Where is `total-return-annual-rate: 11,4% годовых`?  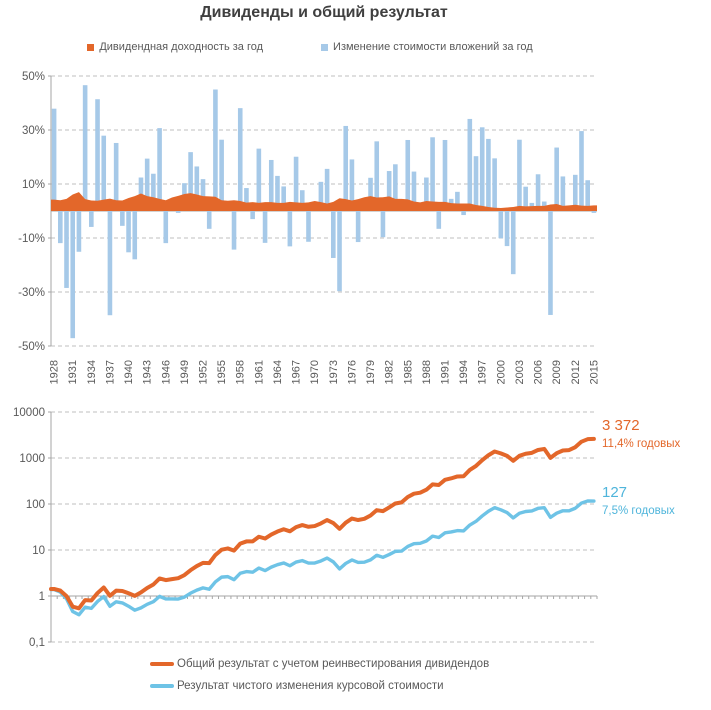 total-return-annual-rate: 11,4% годовых is located at coordinates (641, 444).